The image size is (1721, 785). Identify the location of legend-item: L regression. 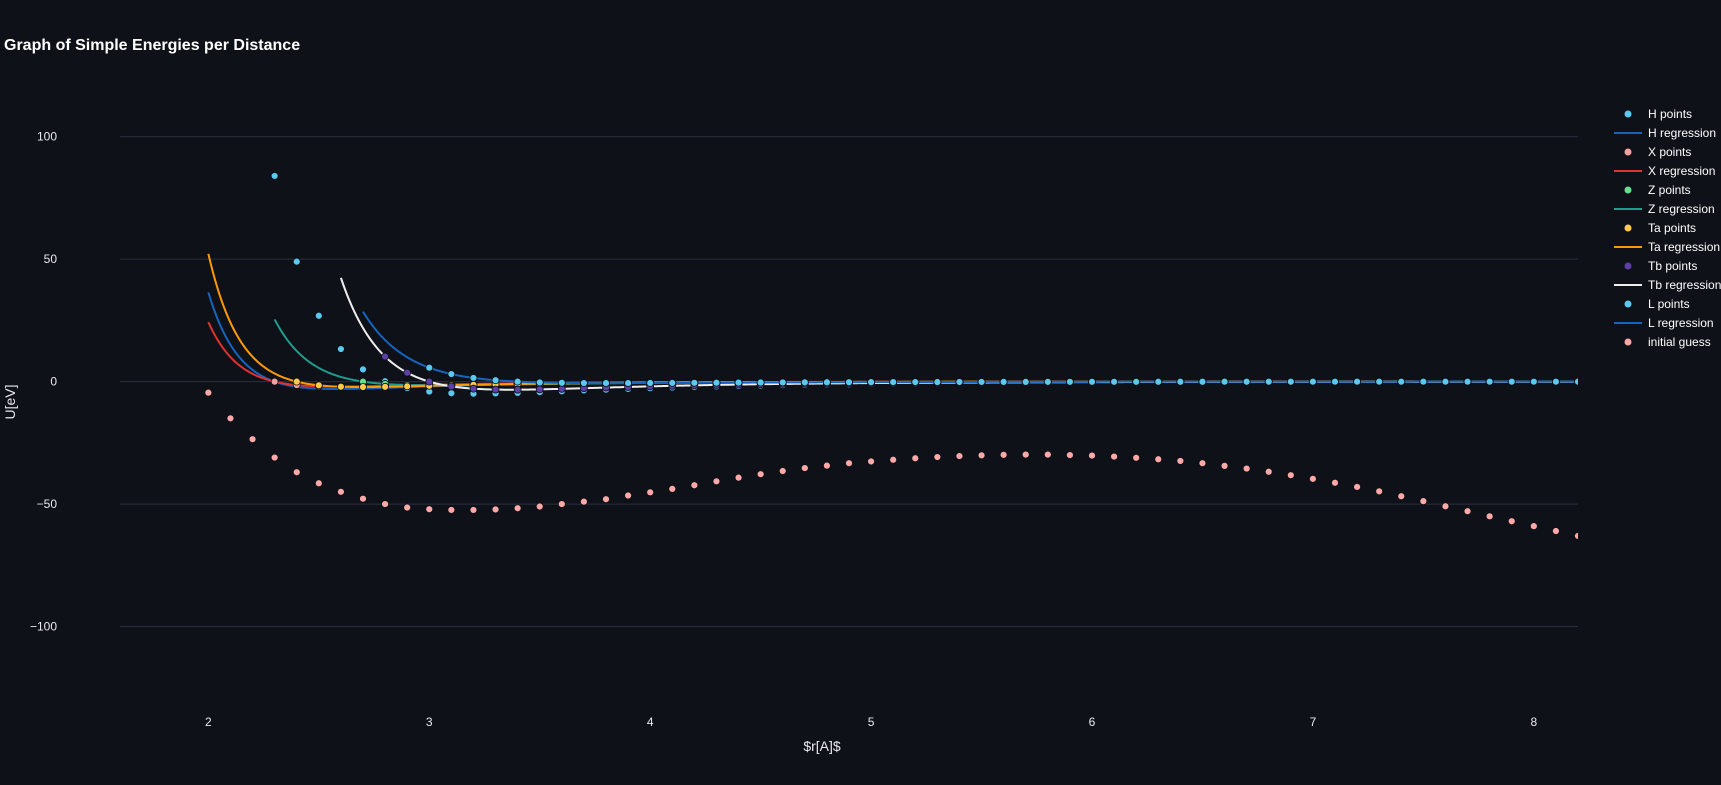
(1664, 323).